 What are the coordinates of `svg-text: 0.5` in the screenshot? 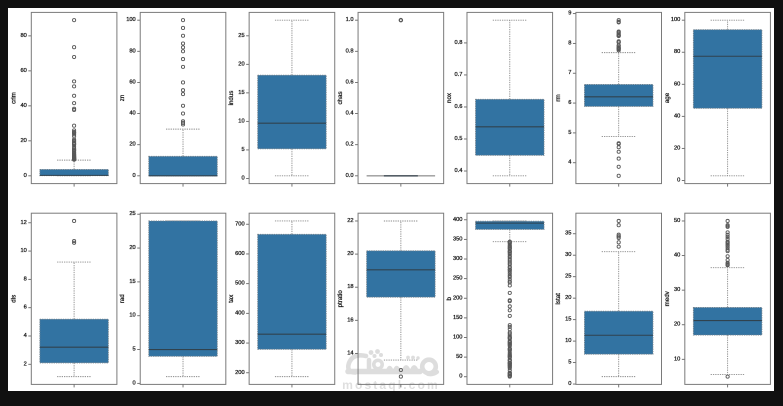 It's located at (459, 139).